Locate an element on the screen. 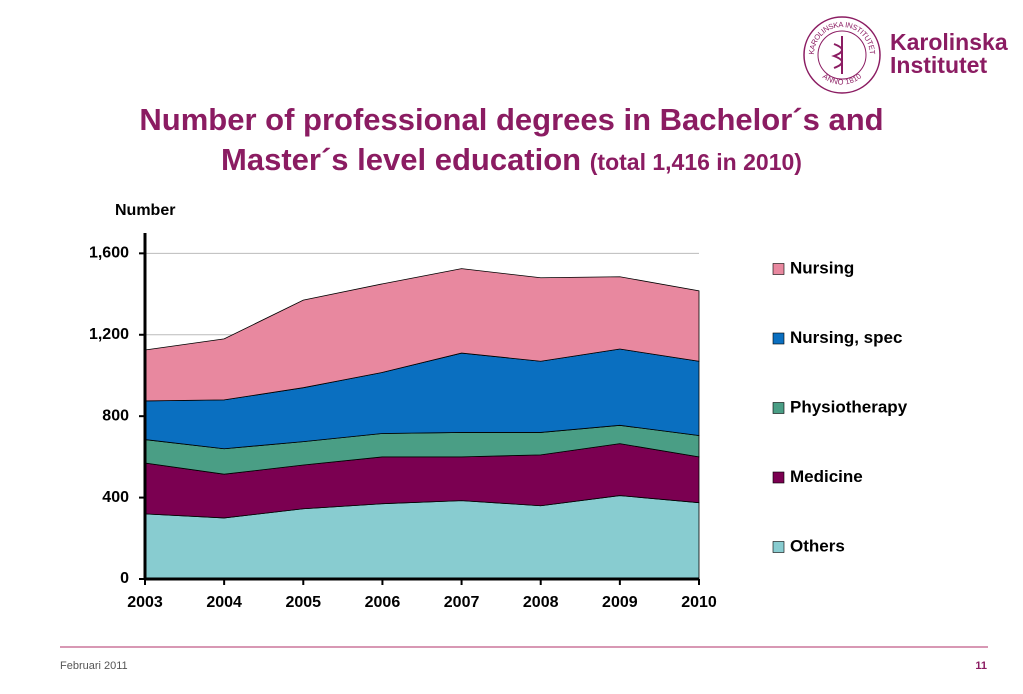 The height and width of the screenshot is (694, 1023). legend-label: Medicine is located at coordinates (826, 476).